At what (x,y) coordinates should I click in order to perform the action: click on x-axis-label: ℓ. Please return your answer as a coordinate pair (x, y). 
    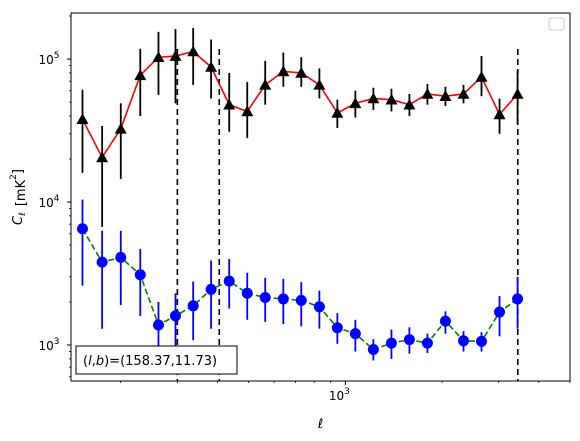
    Looking at the image, I should click on (320, 424).